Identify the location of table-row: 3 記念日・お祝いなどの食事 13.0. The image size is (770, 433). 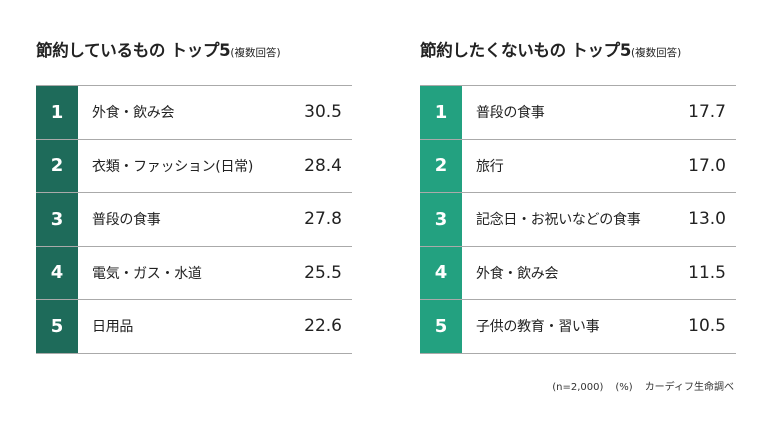
(578, 220).